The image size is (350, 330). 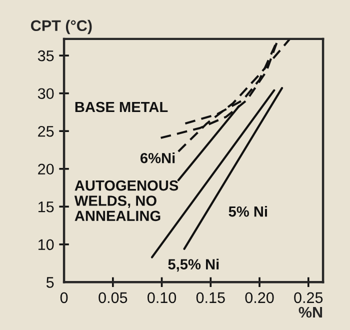 What do you see at coordinates (162, 298) in the screenshot?
I see `x-tick-label: 0.10` at bounding box center [162, 298].